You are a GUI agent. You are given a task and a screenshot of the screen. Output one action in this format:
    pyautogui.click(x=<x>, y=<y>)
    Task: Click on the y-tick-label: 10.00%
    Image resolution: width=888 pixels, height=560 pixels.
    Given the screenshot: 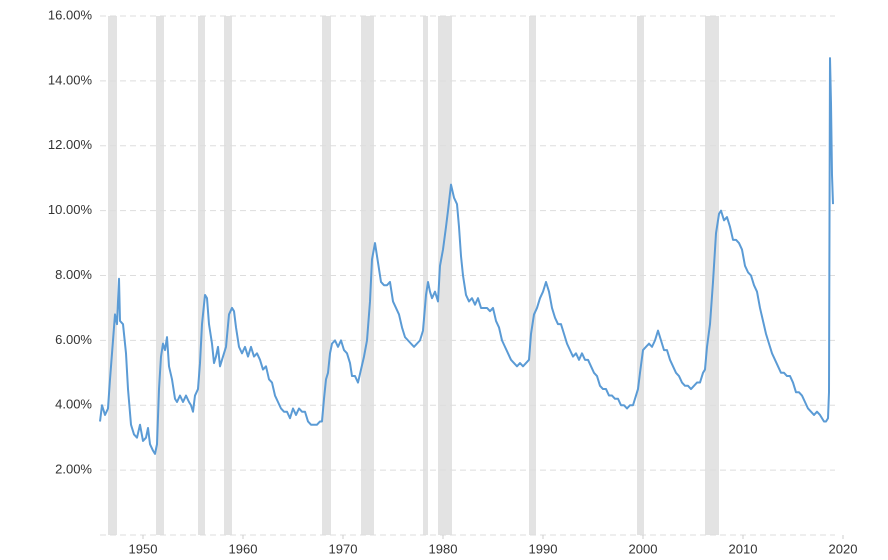 What is the action you would take?
    pyautogui.click(x=70, y=209)
    